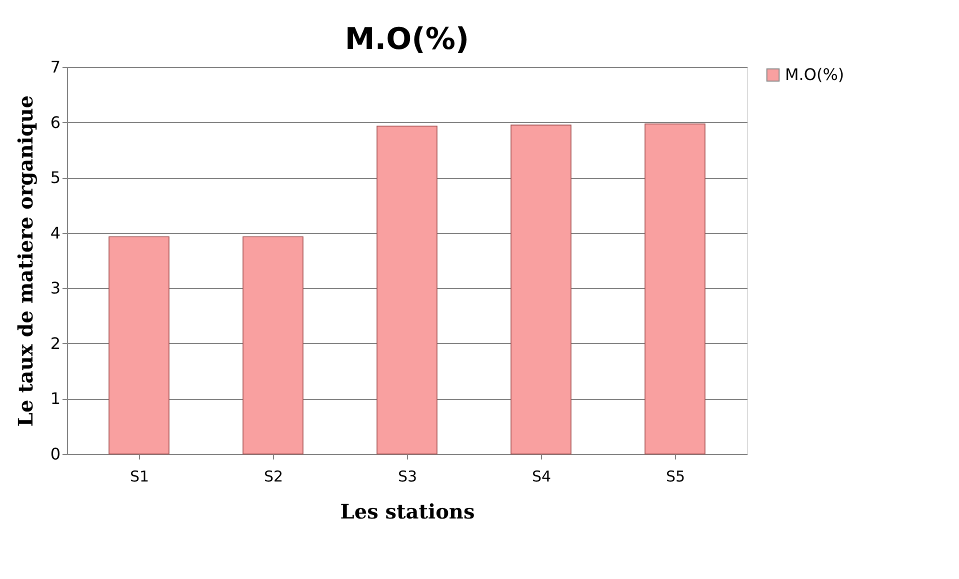 This screenshot has height=579, width=959. I want to click on x-tick-label: S5, so click(676, 477).